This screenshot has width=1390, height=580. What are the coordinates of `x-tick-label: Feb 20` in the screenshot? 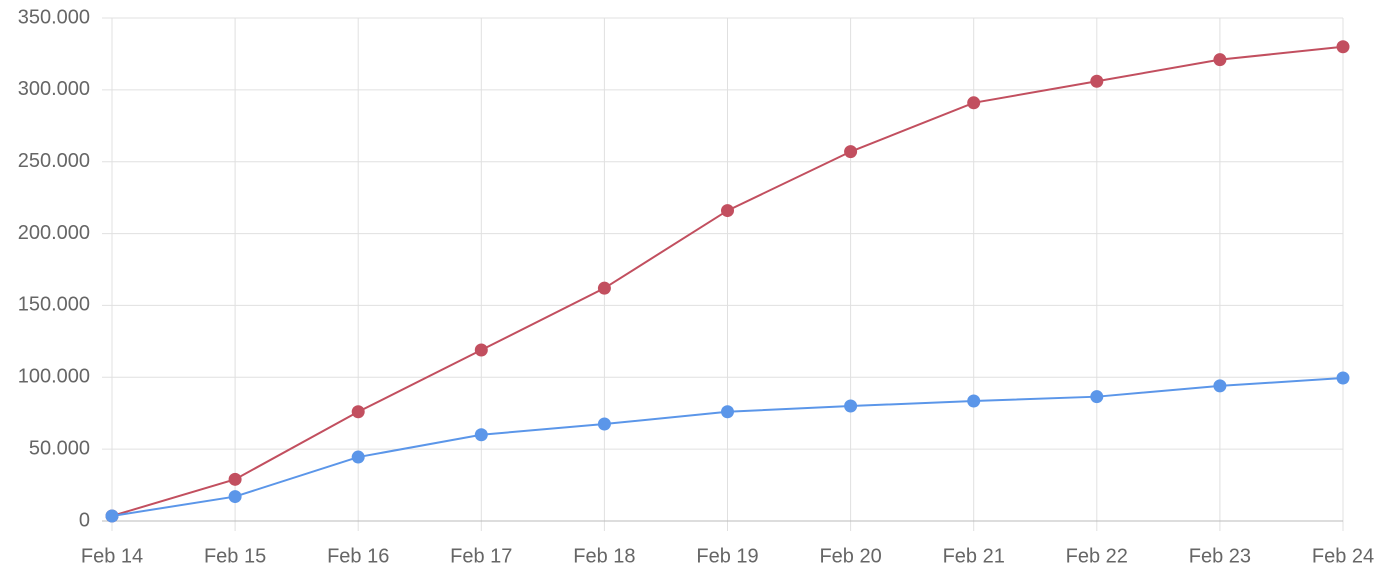 It's located at (850, 556).